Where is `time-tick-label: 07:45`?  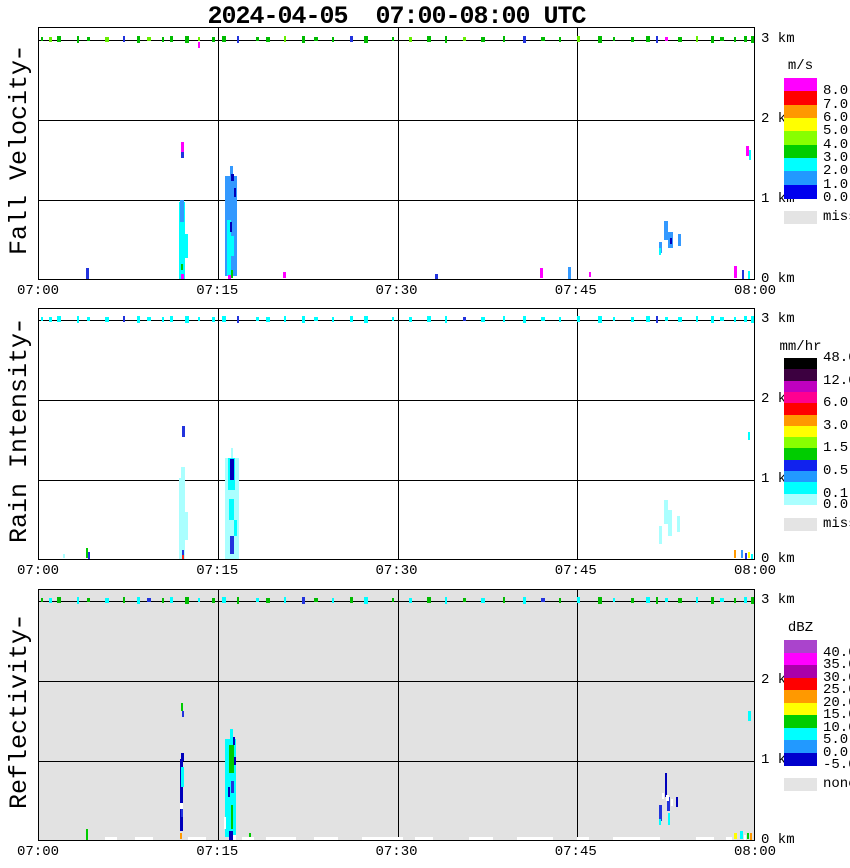
time-tick-label: 07:45 is located at coordinates (575, 571).